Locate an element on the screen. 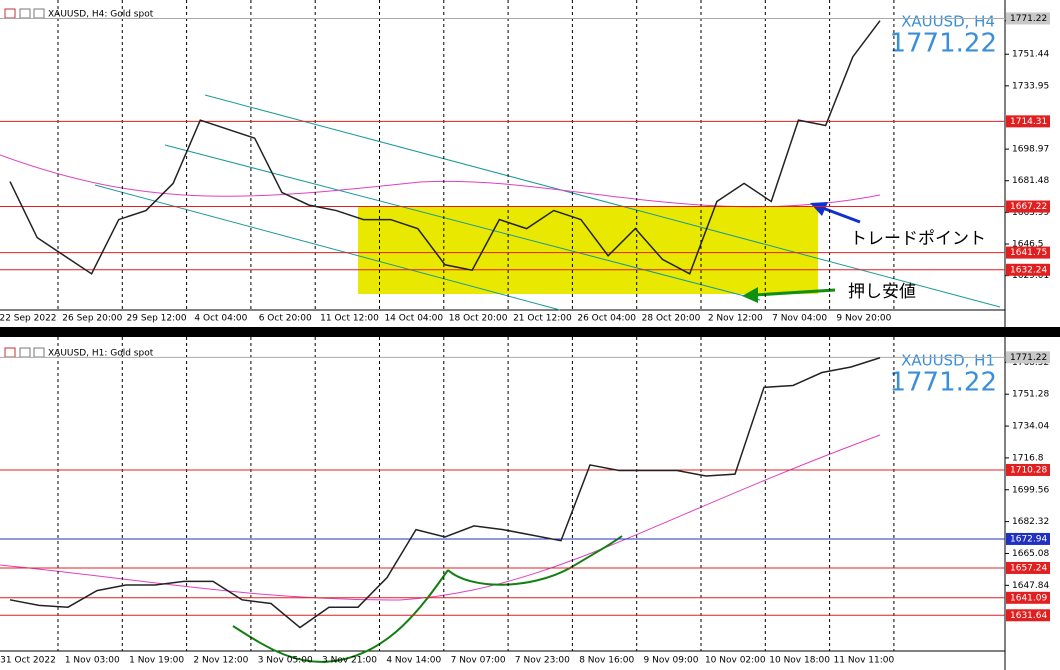 The image size is (1060, 670). x-tick-label: 28 Oct 20:00 is located at coordinates (671, 319).